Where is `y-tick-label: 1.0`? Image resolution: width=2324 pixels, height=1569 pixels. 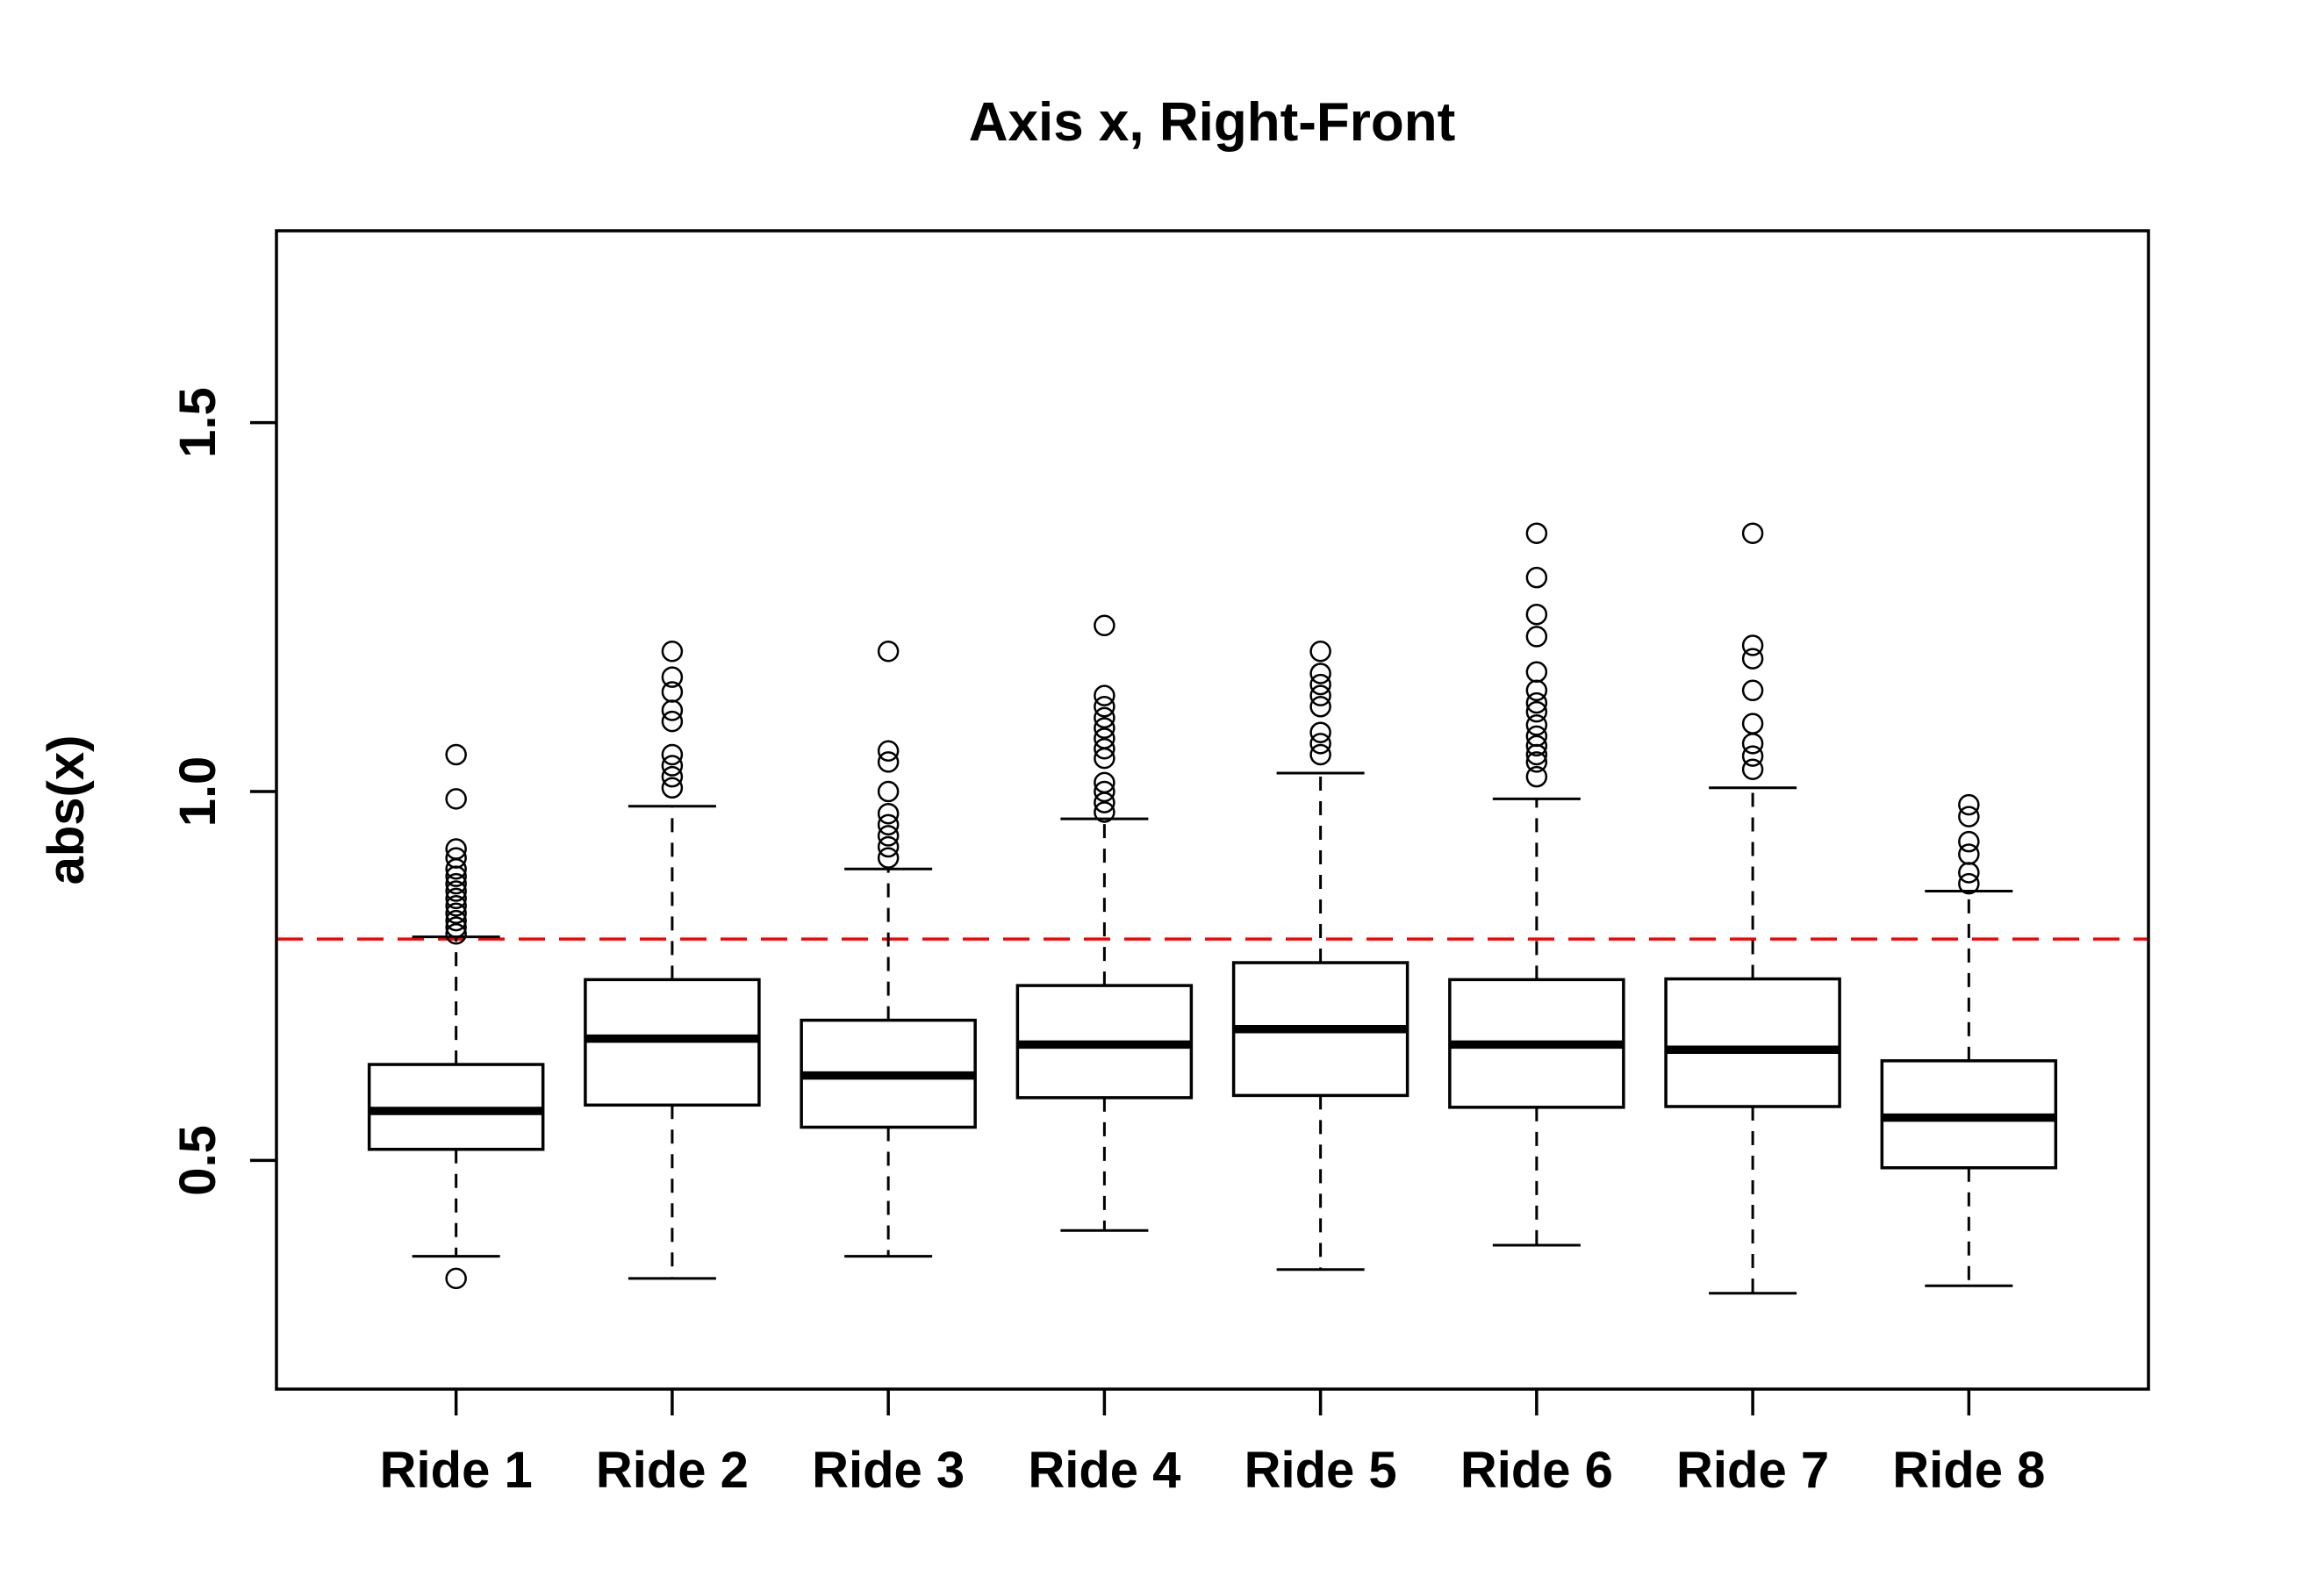
y-tick-label: 1.0 is located at coordinates (197, 791).